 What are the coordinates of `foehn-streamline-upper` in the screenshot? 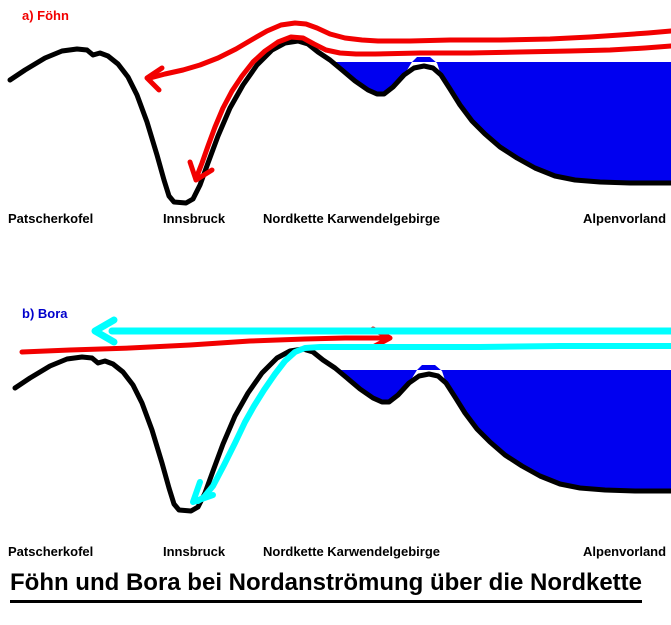 It's located at (409, 50).